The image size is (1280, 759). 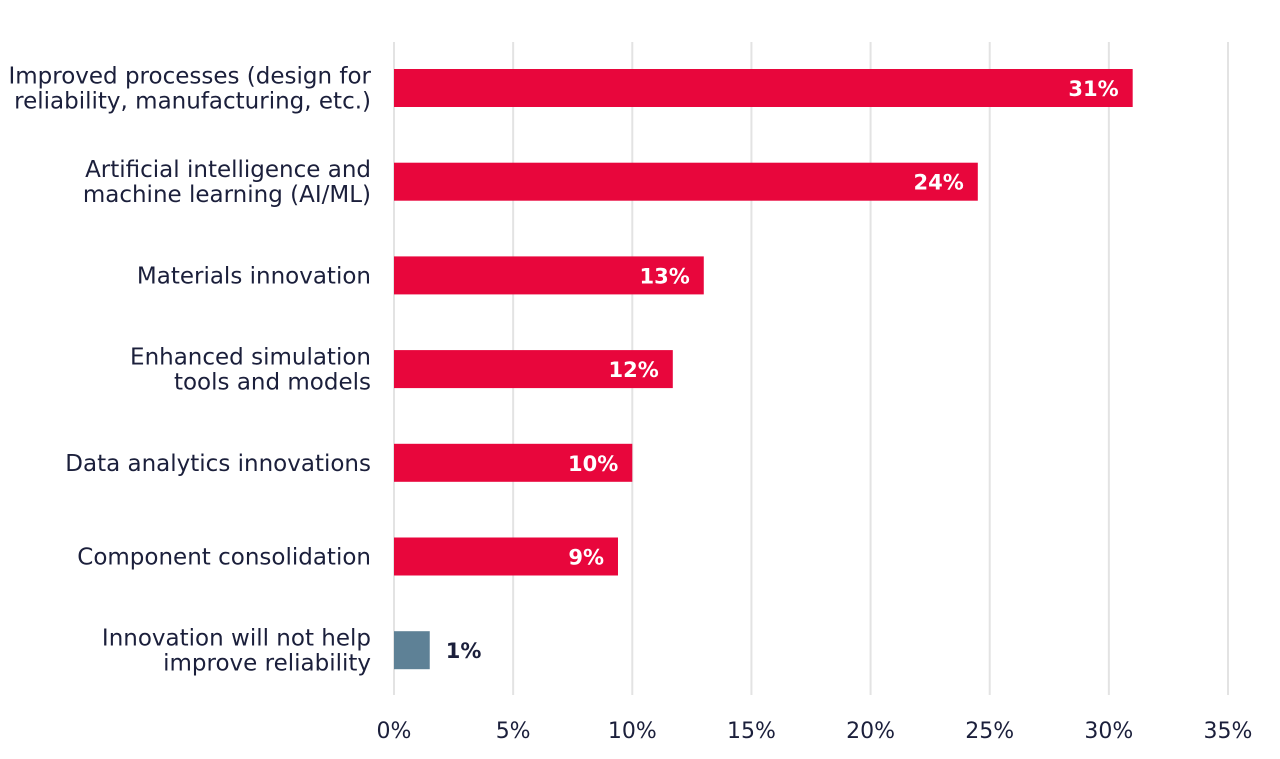 What do you see at coordinates (394, 731) in the screenshot?
I see `x-tick-label: 0%` at bounding box center [394, 731].